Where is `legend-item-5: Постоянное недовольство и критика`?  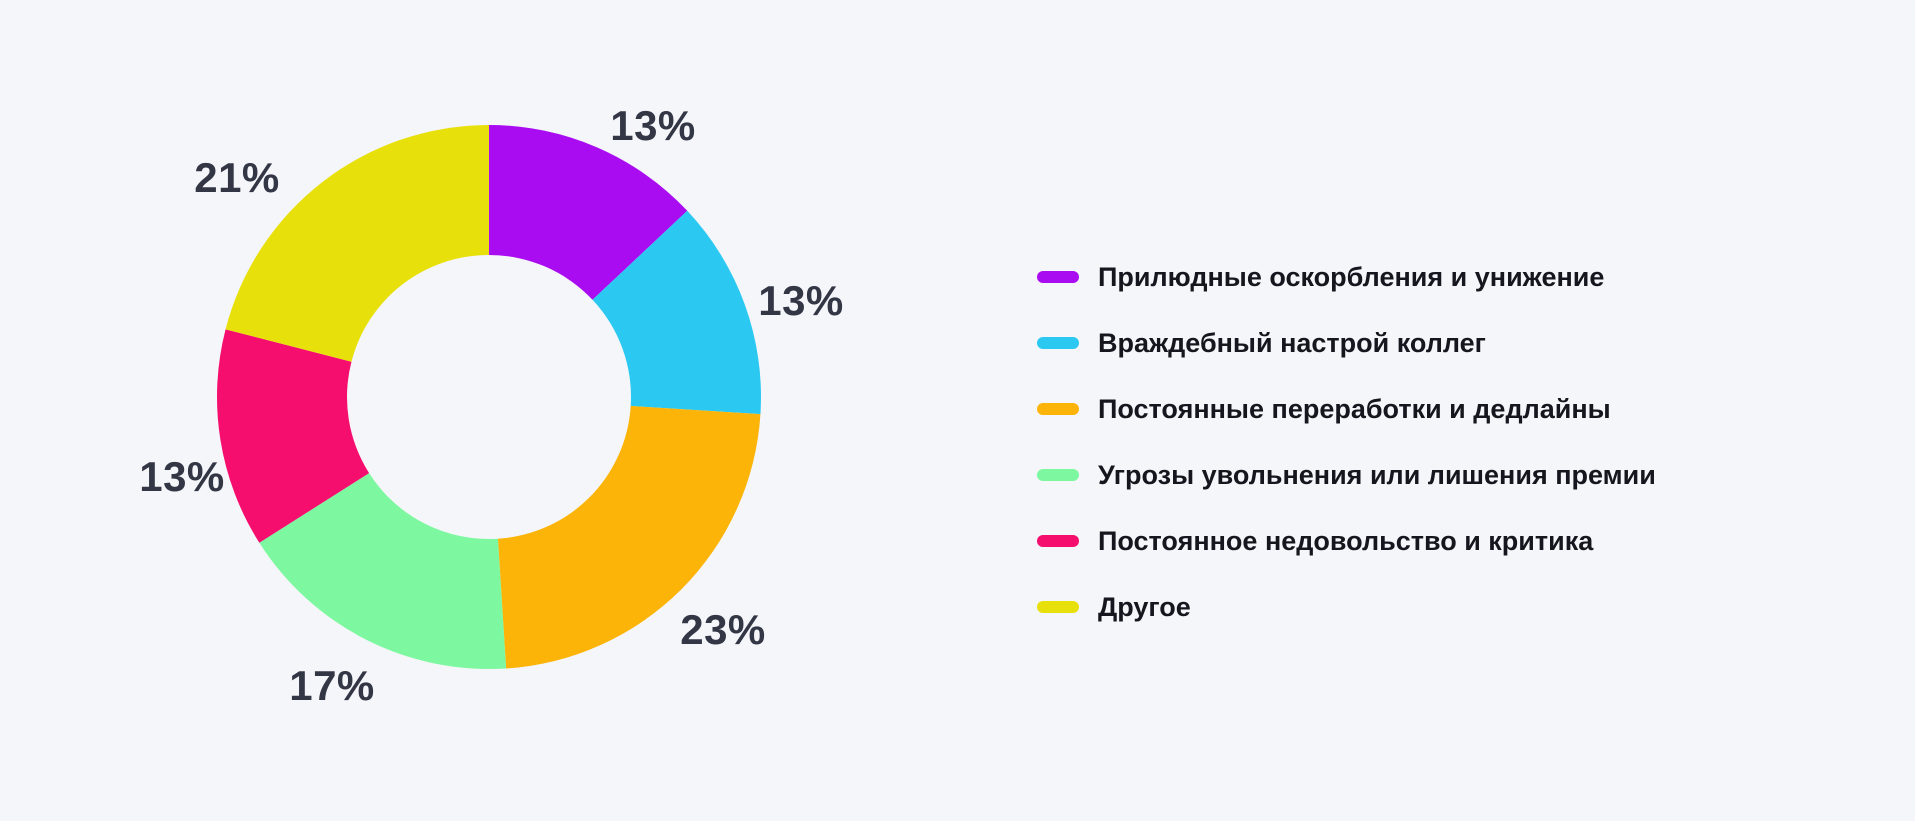 legend-item-5: Постоянное недовольство и критика is located at coordinates (1346, 541).